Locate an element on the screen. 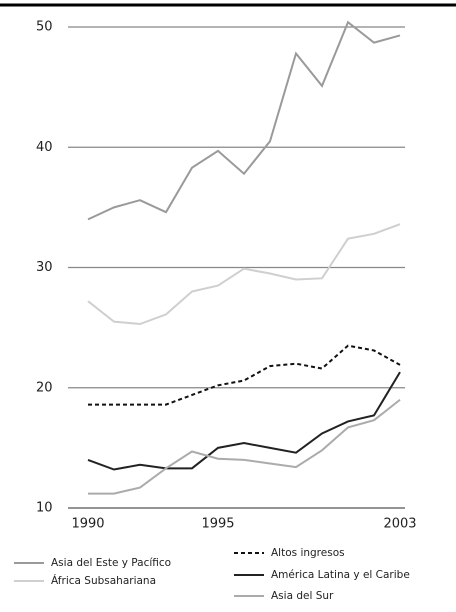 The height and width of the screenshot is (612, 456). legend-label: África Subsahariana is located at coordinates (103, 580).